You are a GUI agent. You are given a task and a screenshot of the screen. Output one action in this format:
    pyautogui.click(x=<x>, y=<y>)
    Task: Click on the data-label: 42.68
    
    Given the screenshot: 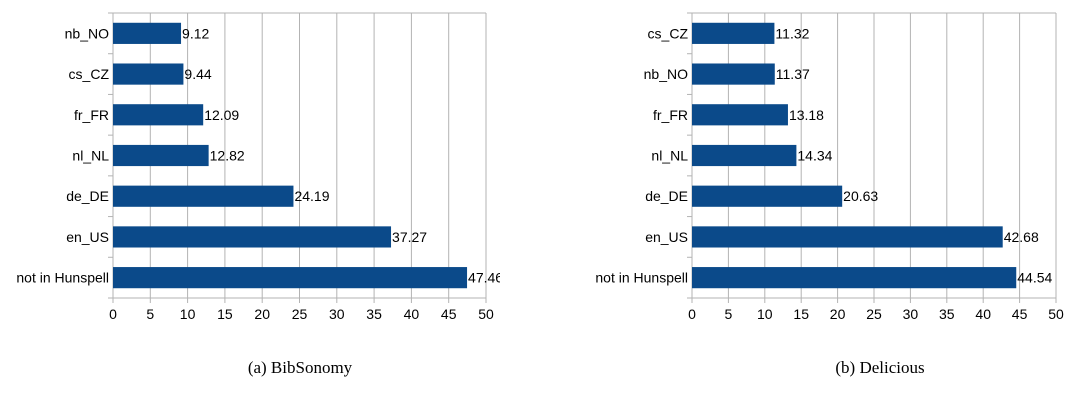 What is the action you would take?
    pyautogui.click(x=1021, y=237)
    